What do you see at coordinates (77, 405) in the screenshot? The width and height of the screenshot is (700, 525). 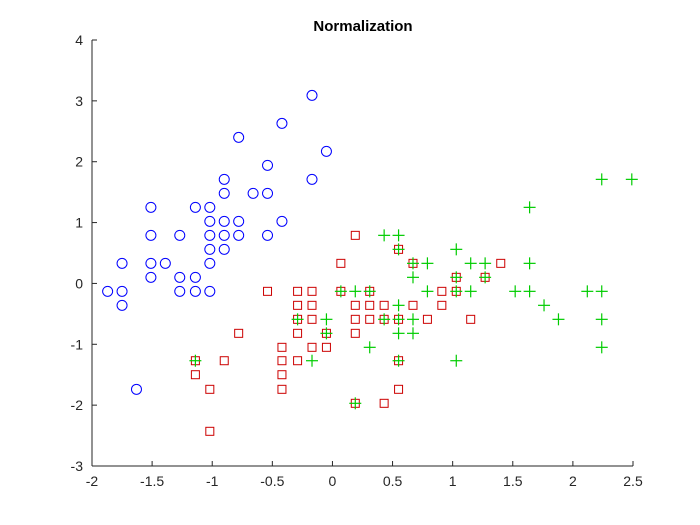 I see `y-tick-label: -2` at bounding box center [77, 405].